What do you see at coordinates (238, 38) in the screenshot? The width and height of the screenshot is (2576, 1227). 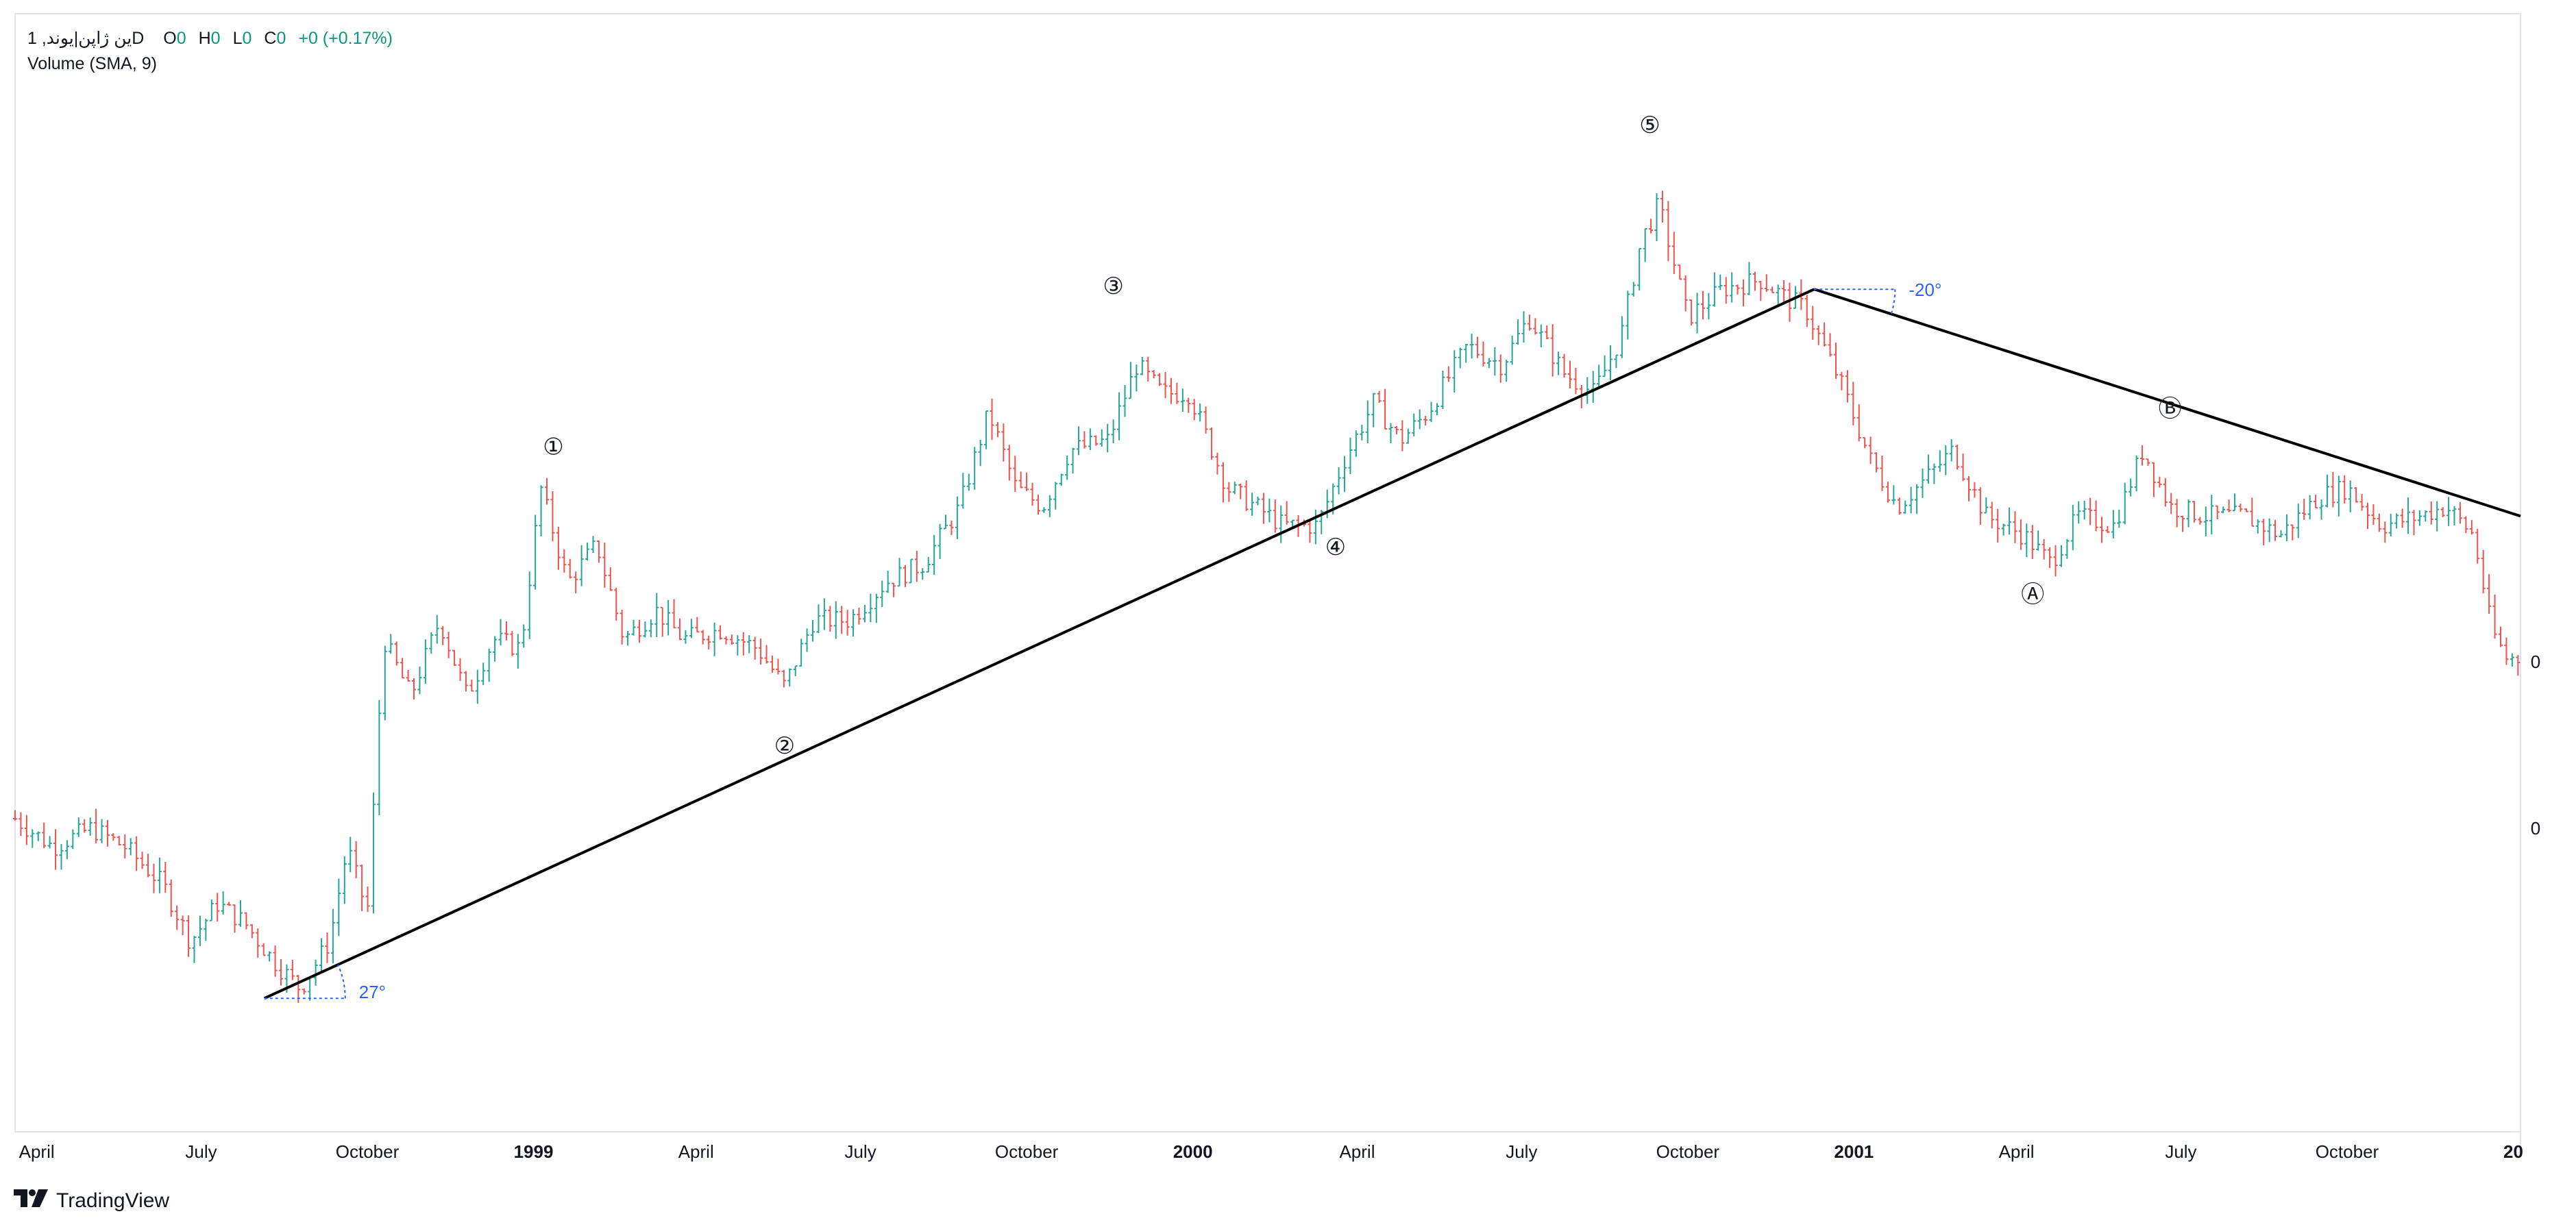 I see `low-label: L` at bounding box center [238, 38].